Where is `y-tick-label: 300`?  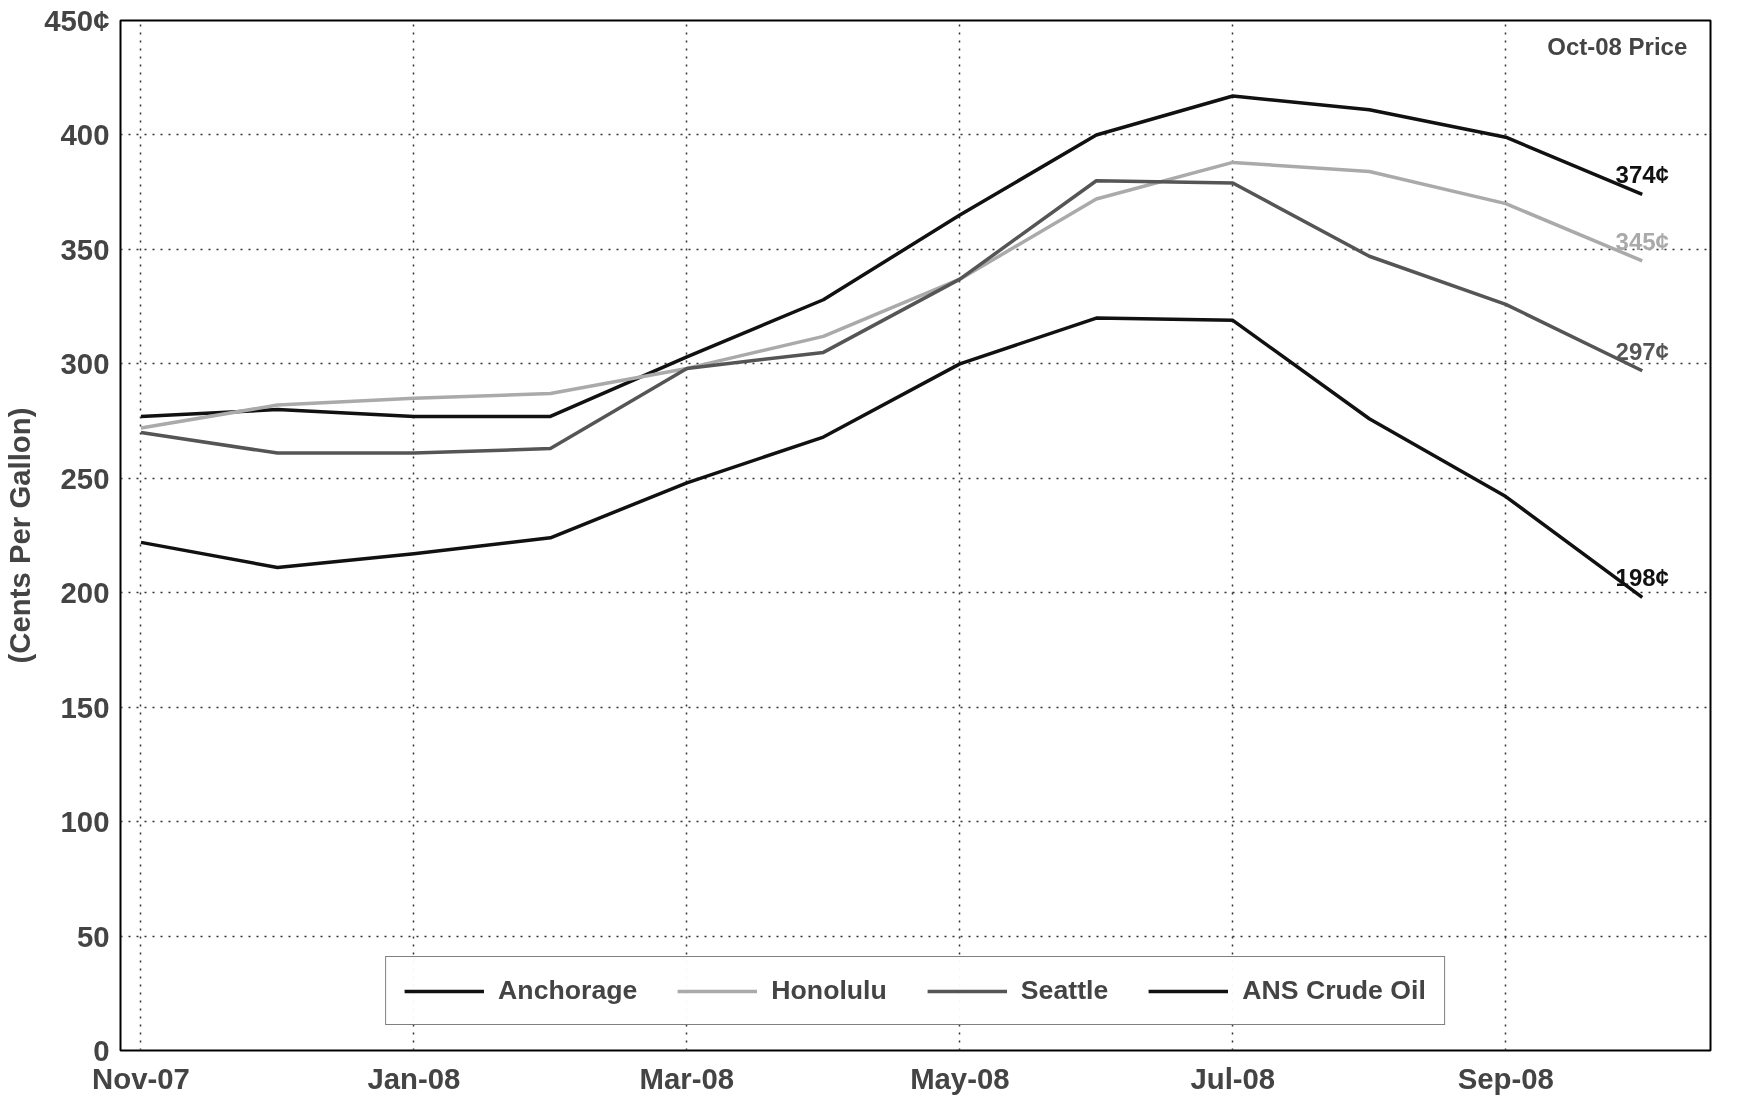
y-tick-label: 300 is located at coordinates (85, 364).